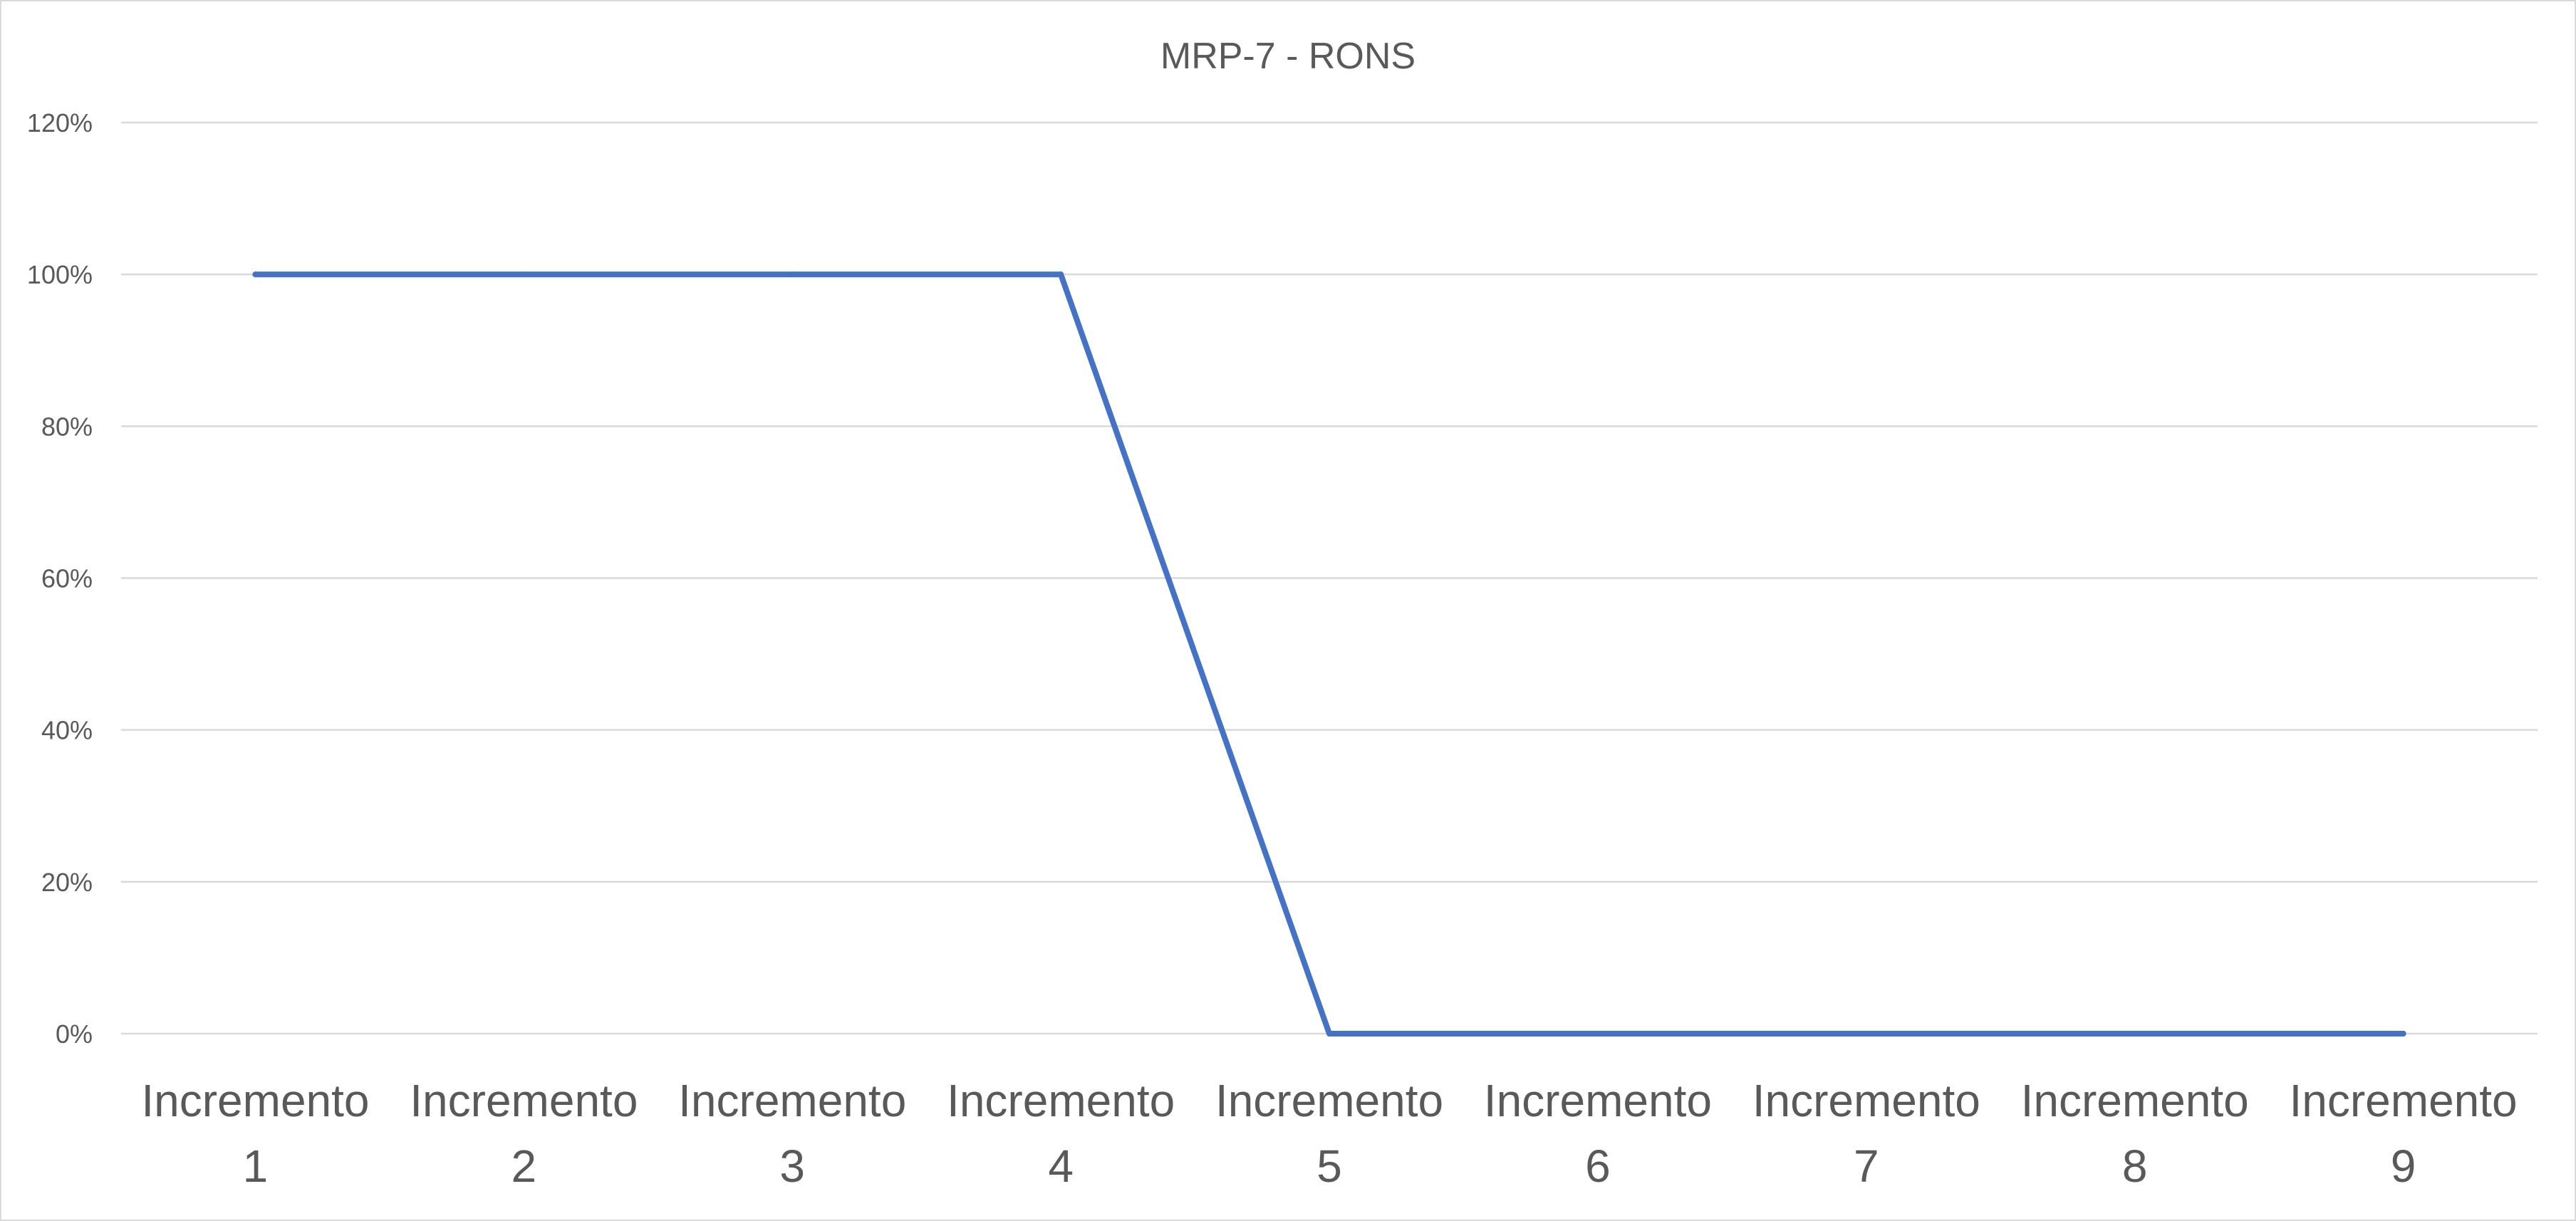 This screenshot has height=1221, width=2576. I want to click on y-tick-label: 120%, so click(60, 122).